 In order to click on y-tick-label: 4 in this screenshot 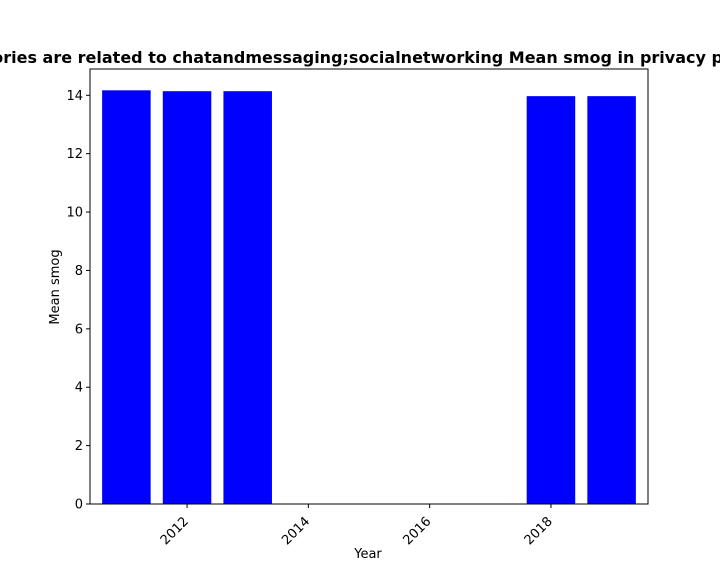, I will do `click(79, 388)`.